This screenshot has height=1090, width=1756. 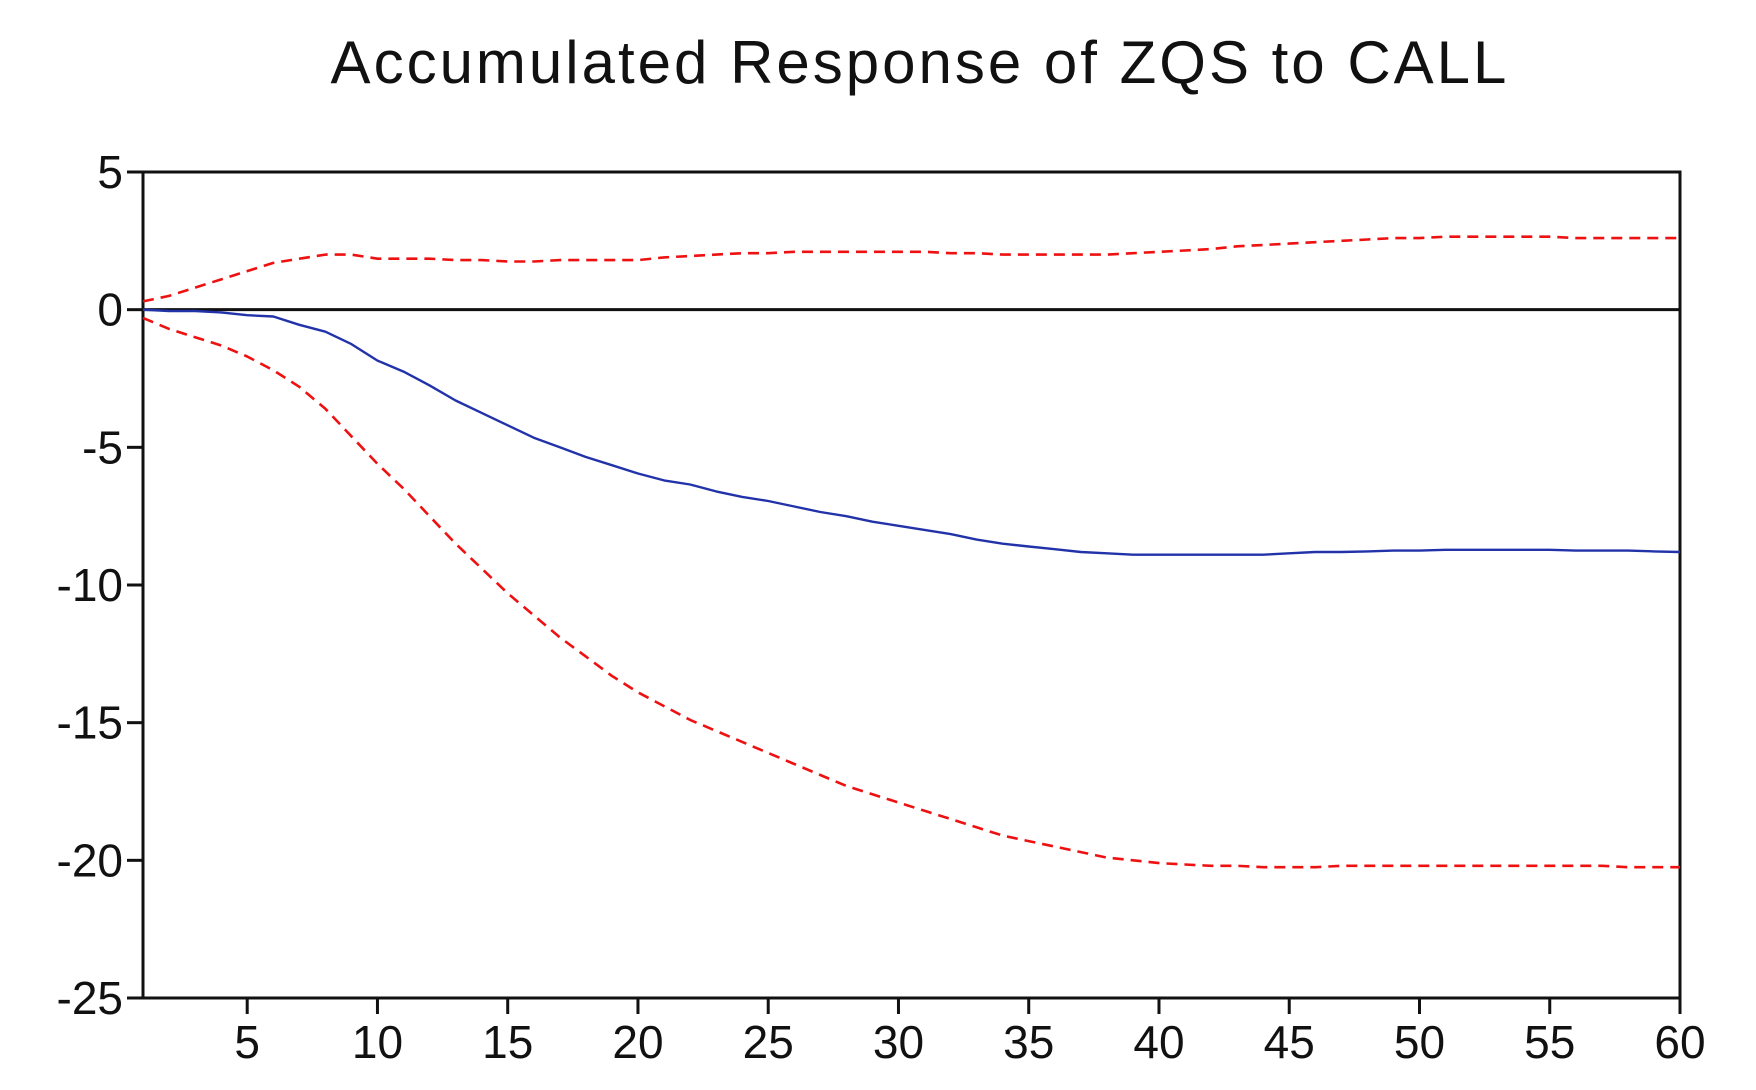 I want to click on x-tick-label: 40, so click(x=1158, y=1042).